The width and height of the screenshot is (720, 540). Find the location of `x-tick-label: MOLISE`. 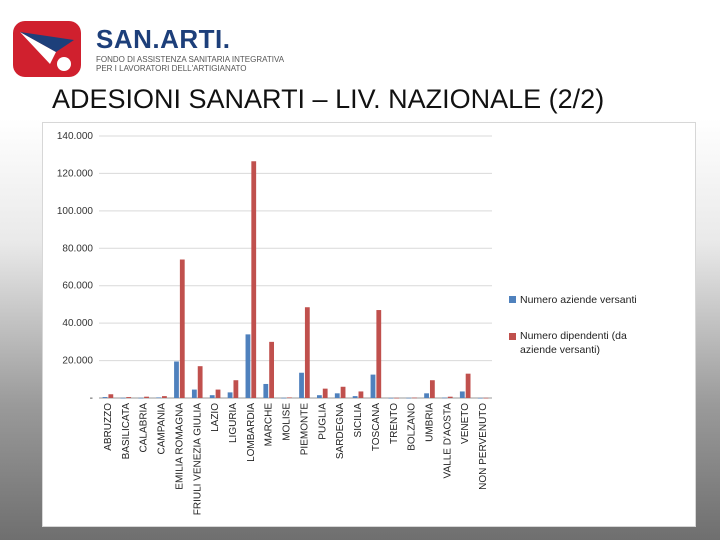

x-tick-label: MOLISE is located at coordinates (287, 422).